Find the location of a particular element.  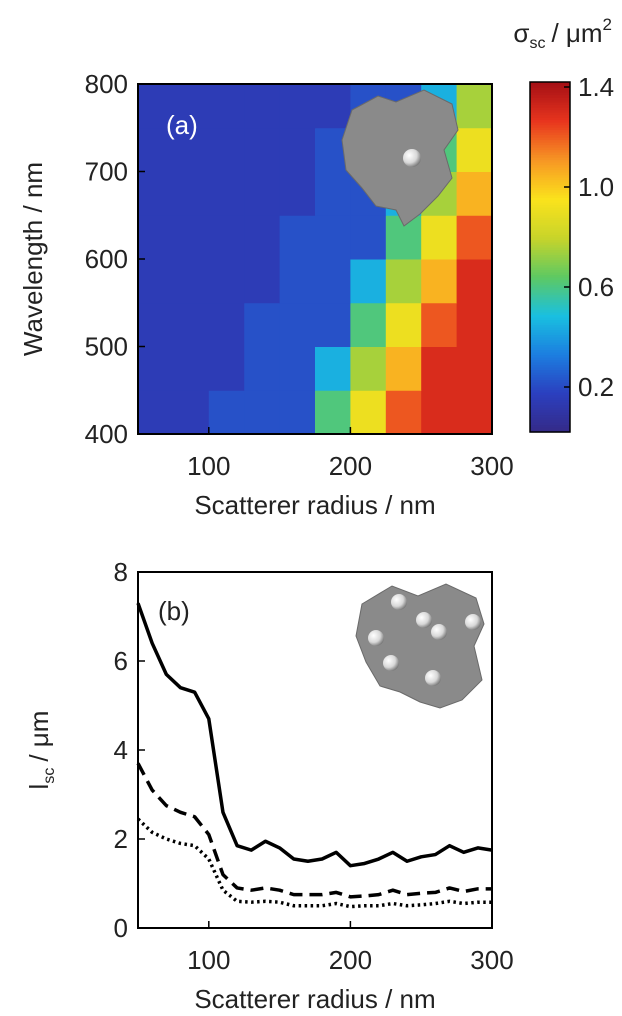

cb-symbol: σ is located at coordinates (521, 33).